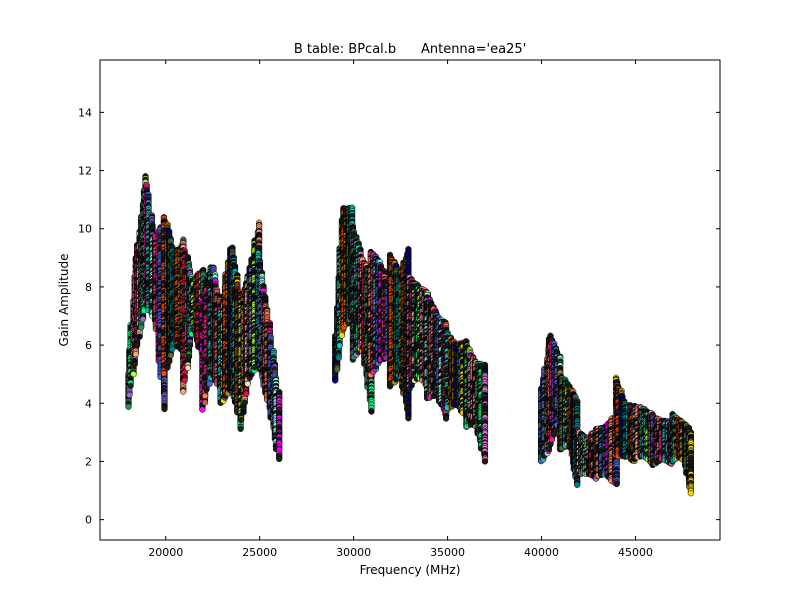  What do you see at coordinates (410, 49) in the screenshot?
I see `chart-title: B table: BPcal.b Antenna='ea25'` at bounding box center [410, 49].